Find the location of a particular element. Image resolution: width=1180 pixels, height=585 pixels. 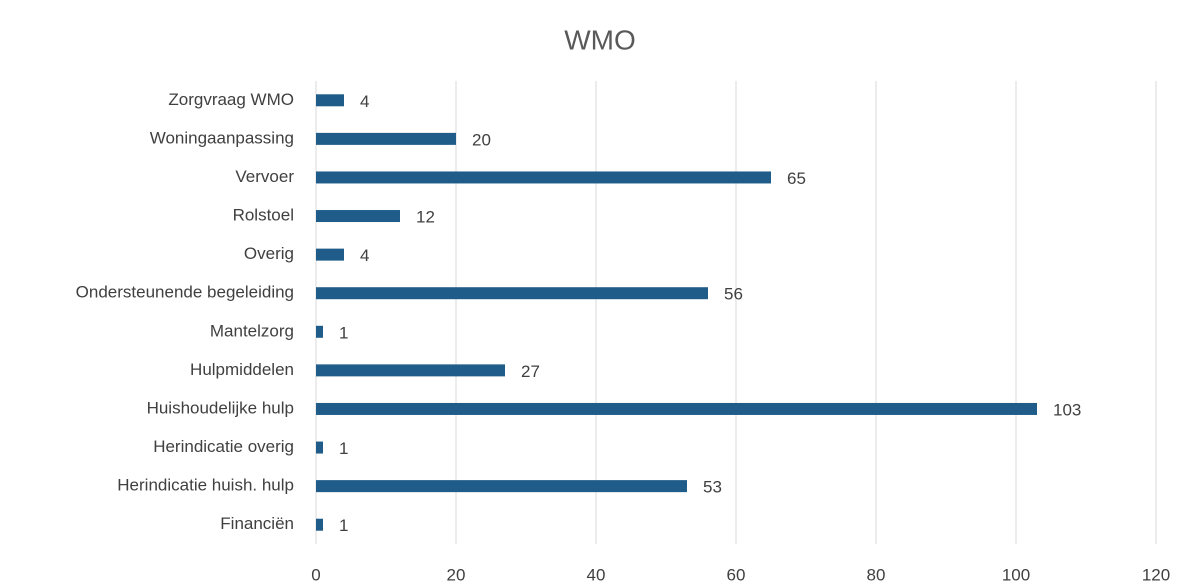

y-tick-label: Rolstoel is located at coordinates (263, 215).